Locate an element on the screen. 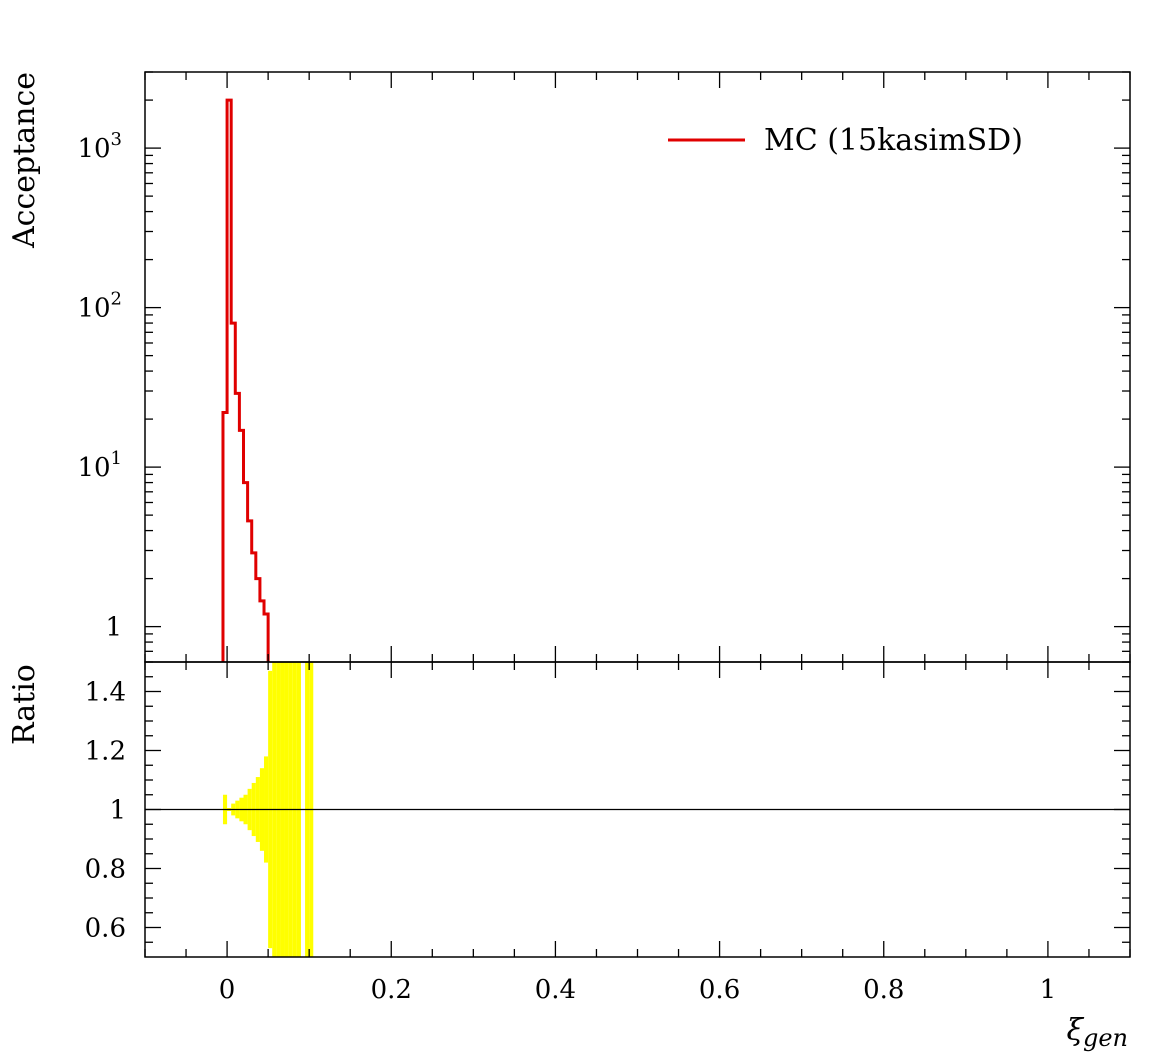  main-series-group is located at coordinates (245, 380).